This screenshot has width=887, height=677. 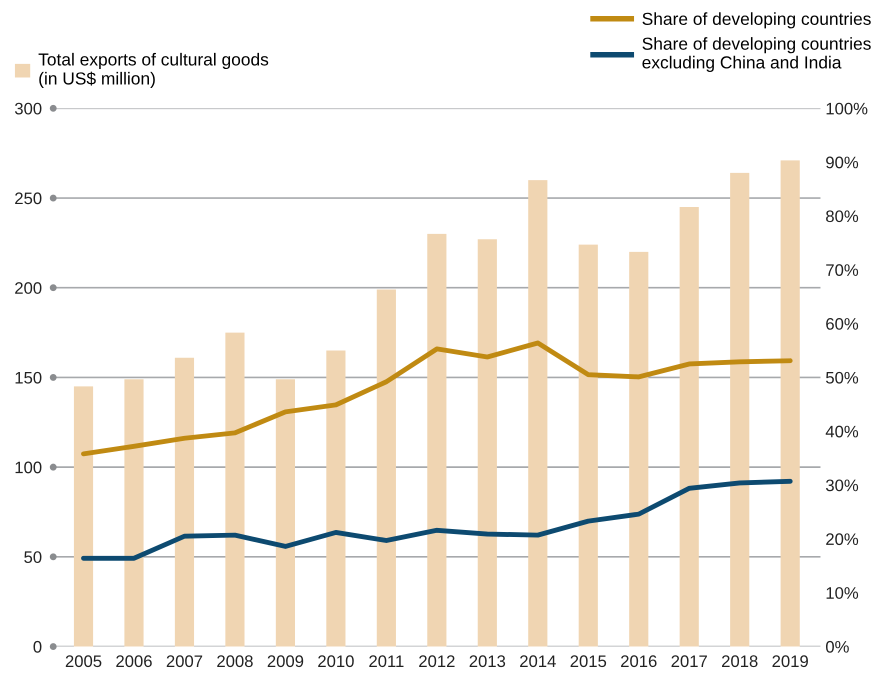 What do you see at coordinates (538, 661) in the screenshot?
I see `x-tick-label: 2014` at bounding box center [538, 661].